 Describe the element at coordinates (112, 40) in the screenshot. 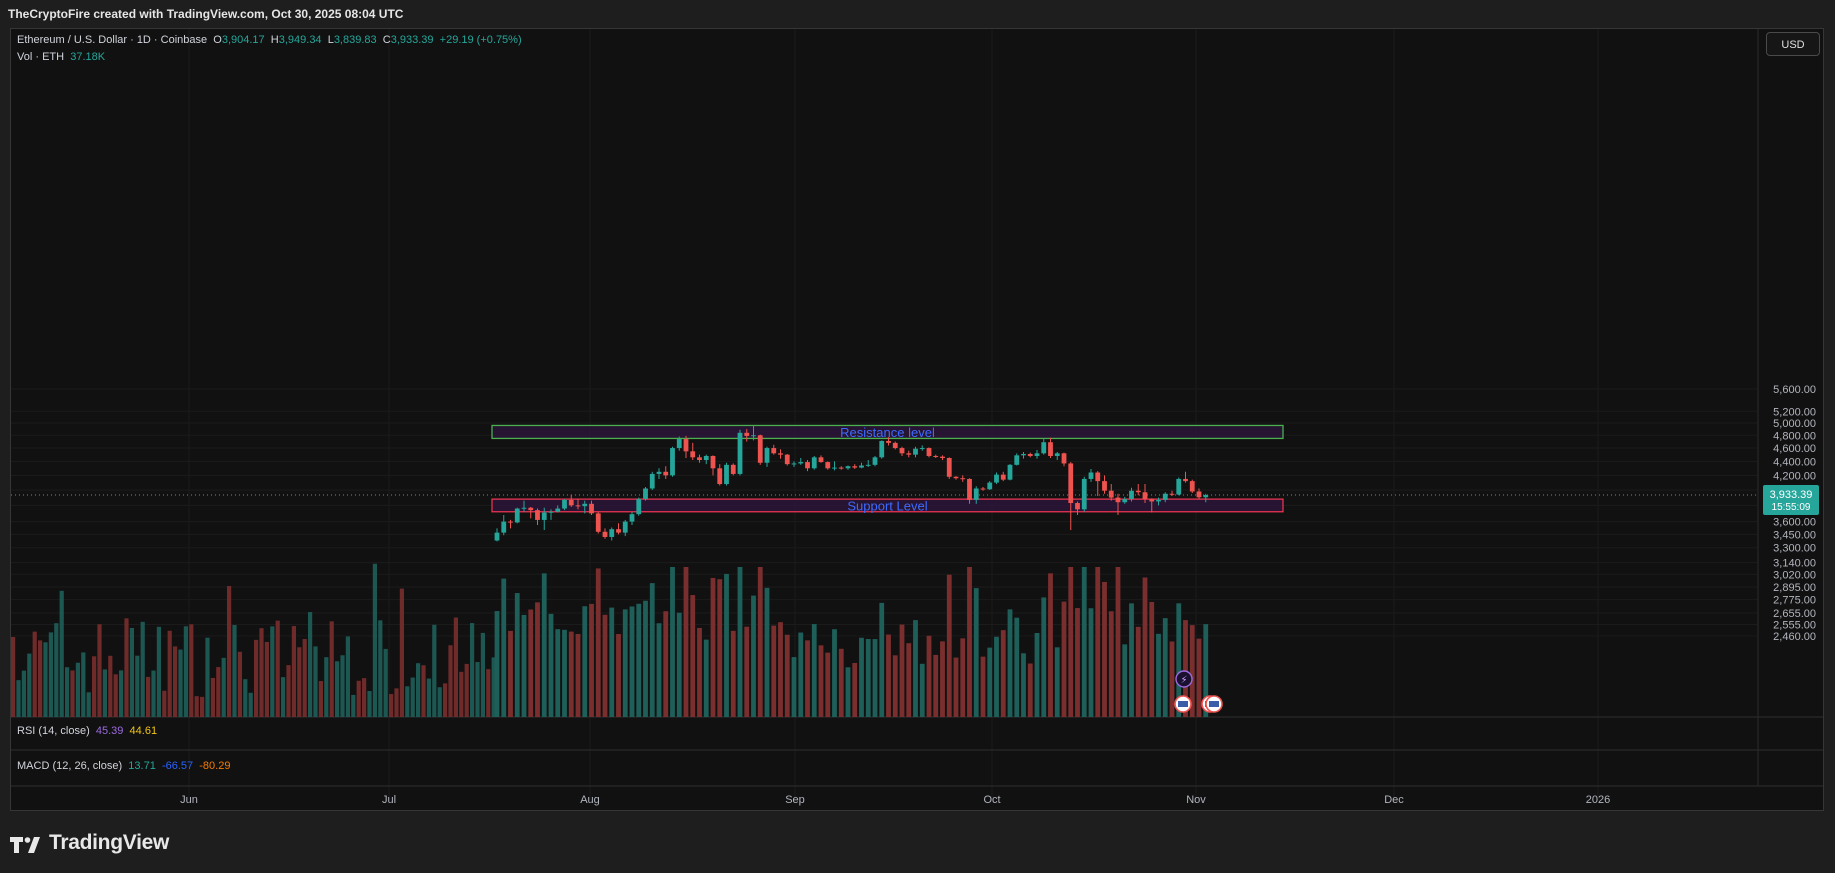

I see `symbol-label: Ethereum / U.S. Dollar · 1D · Coinbase` at that location.